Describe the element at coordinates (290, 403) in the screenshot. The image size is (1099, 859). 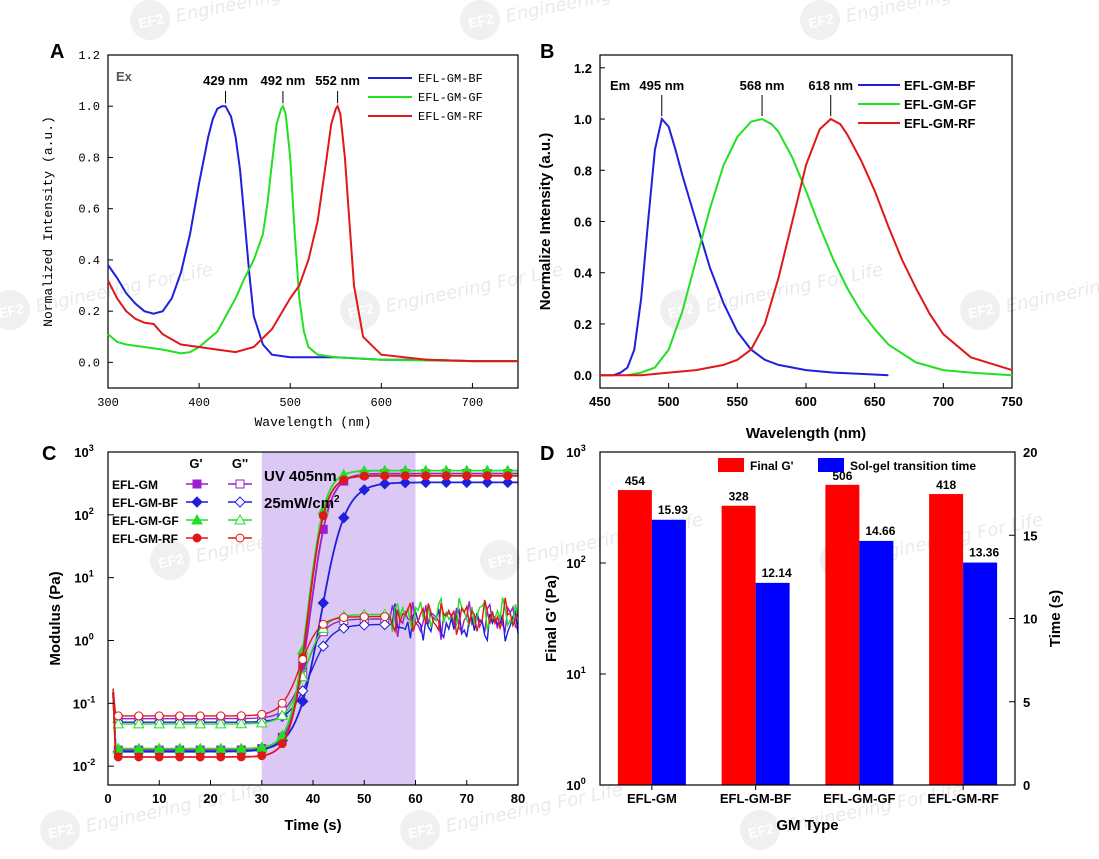
I see `x-tick-label: 500` at that location.